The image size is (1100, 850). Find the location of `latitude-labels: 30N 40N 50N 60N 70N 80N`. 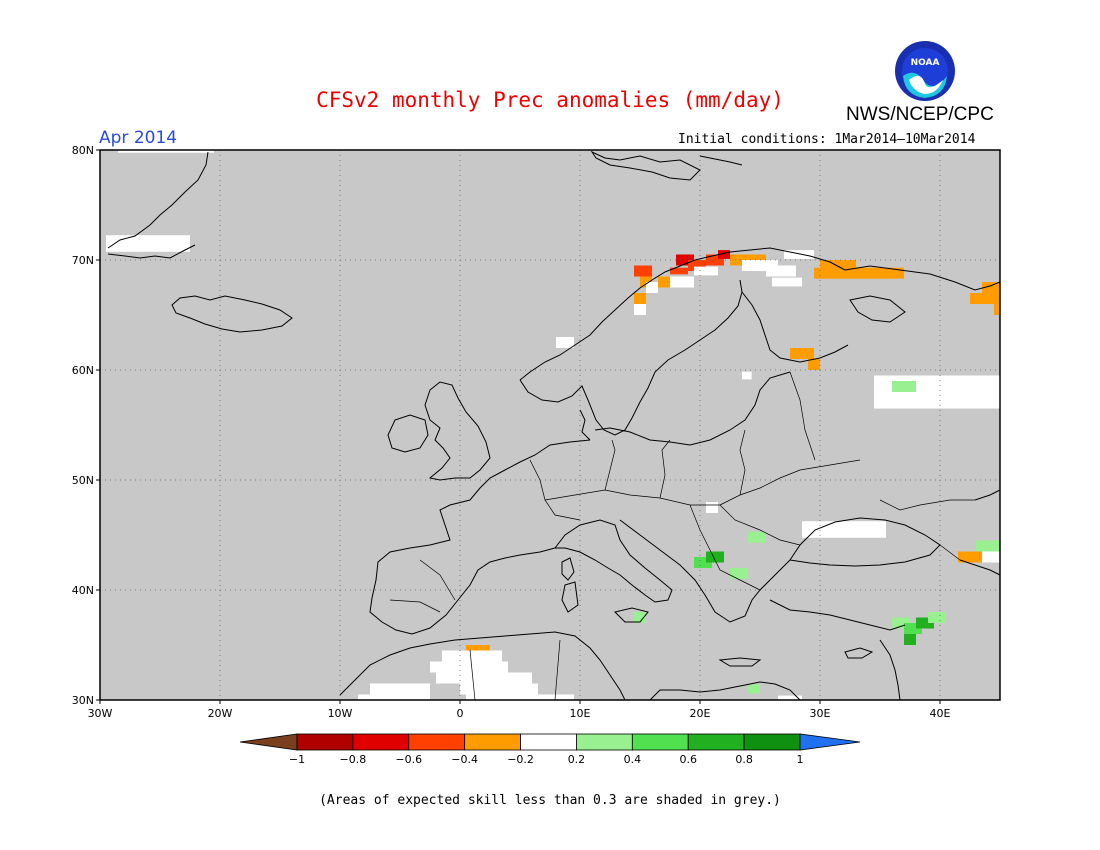

latitude-labels: 30N 40N 50N 60N 70N 80N is located at coordinates (86, 425).